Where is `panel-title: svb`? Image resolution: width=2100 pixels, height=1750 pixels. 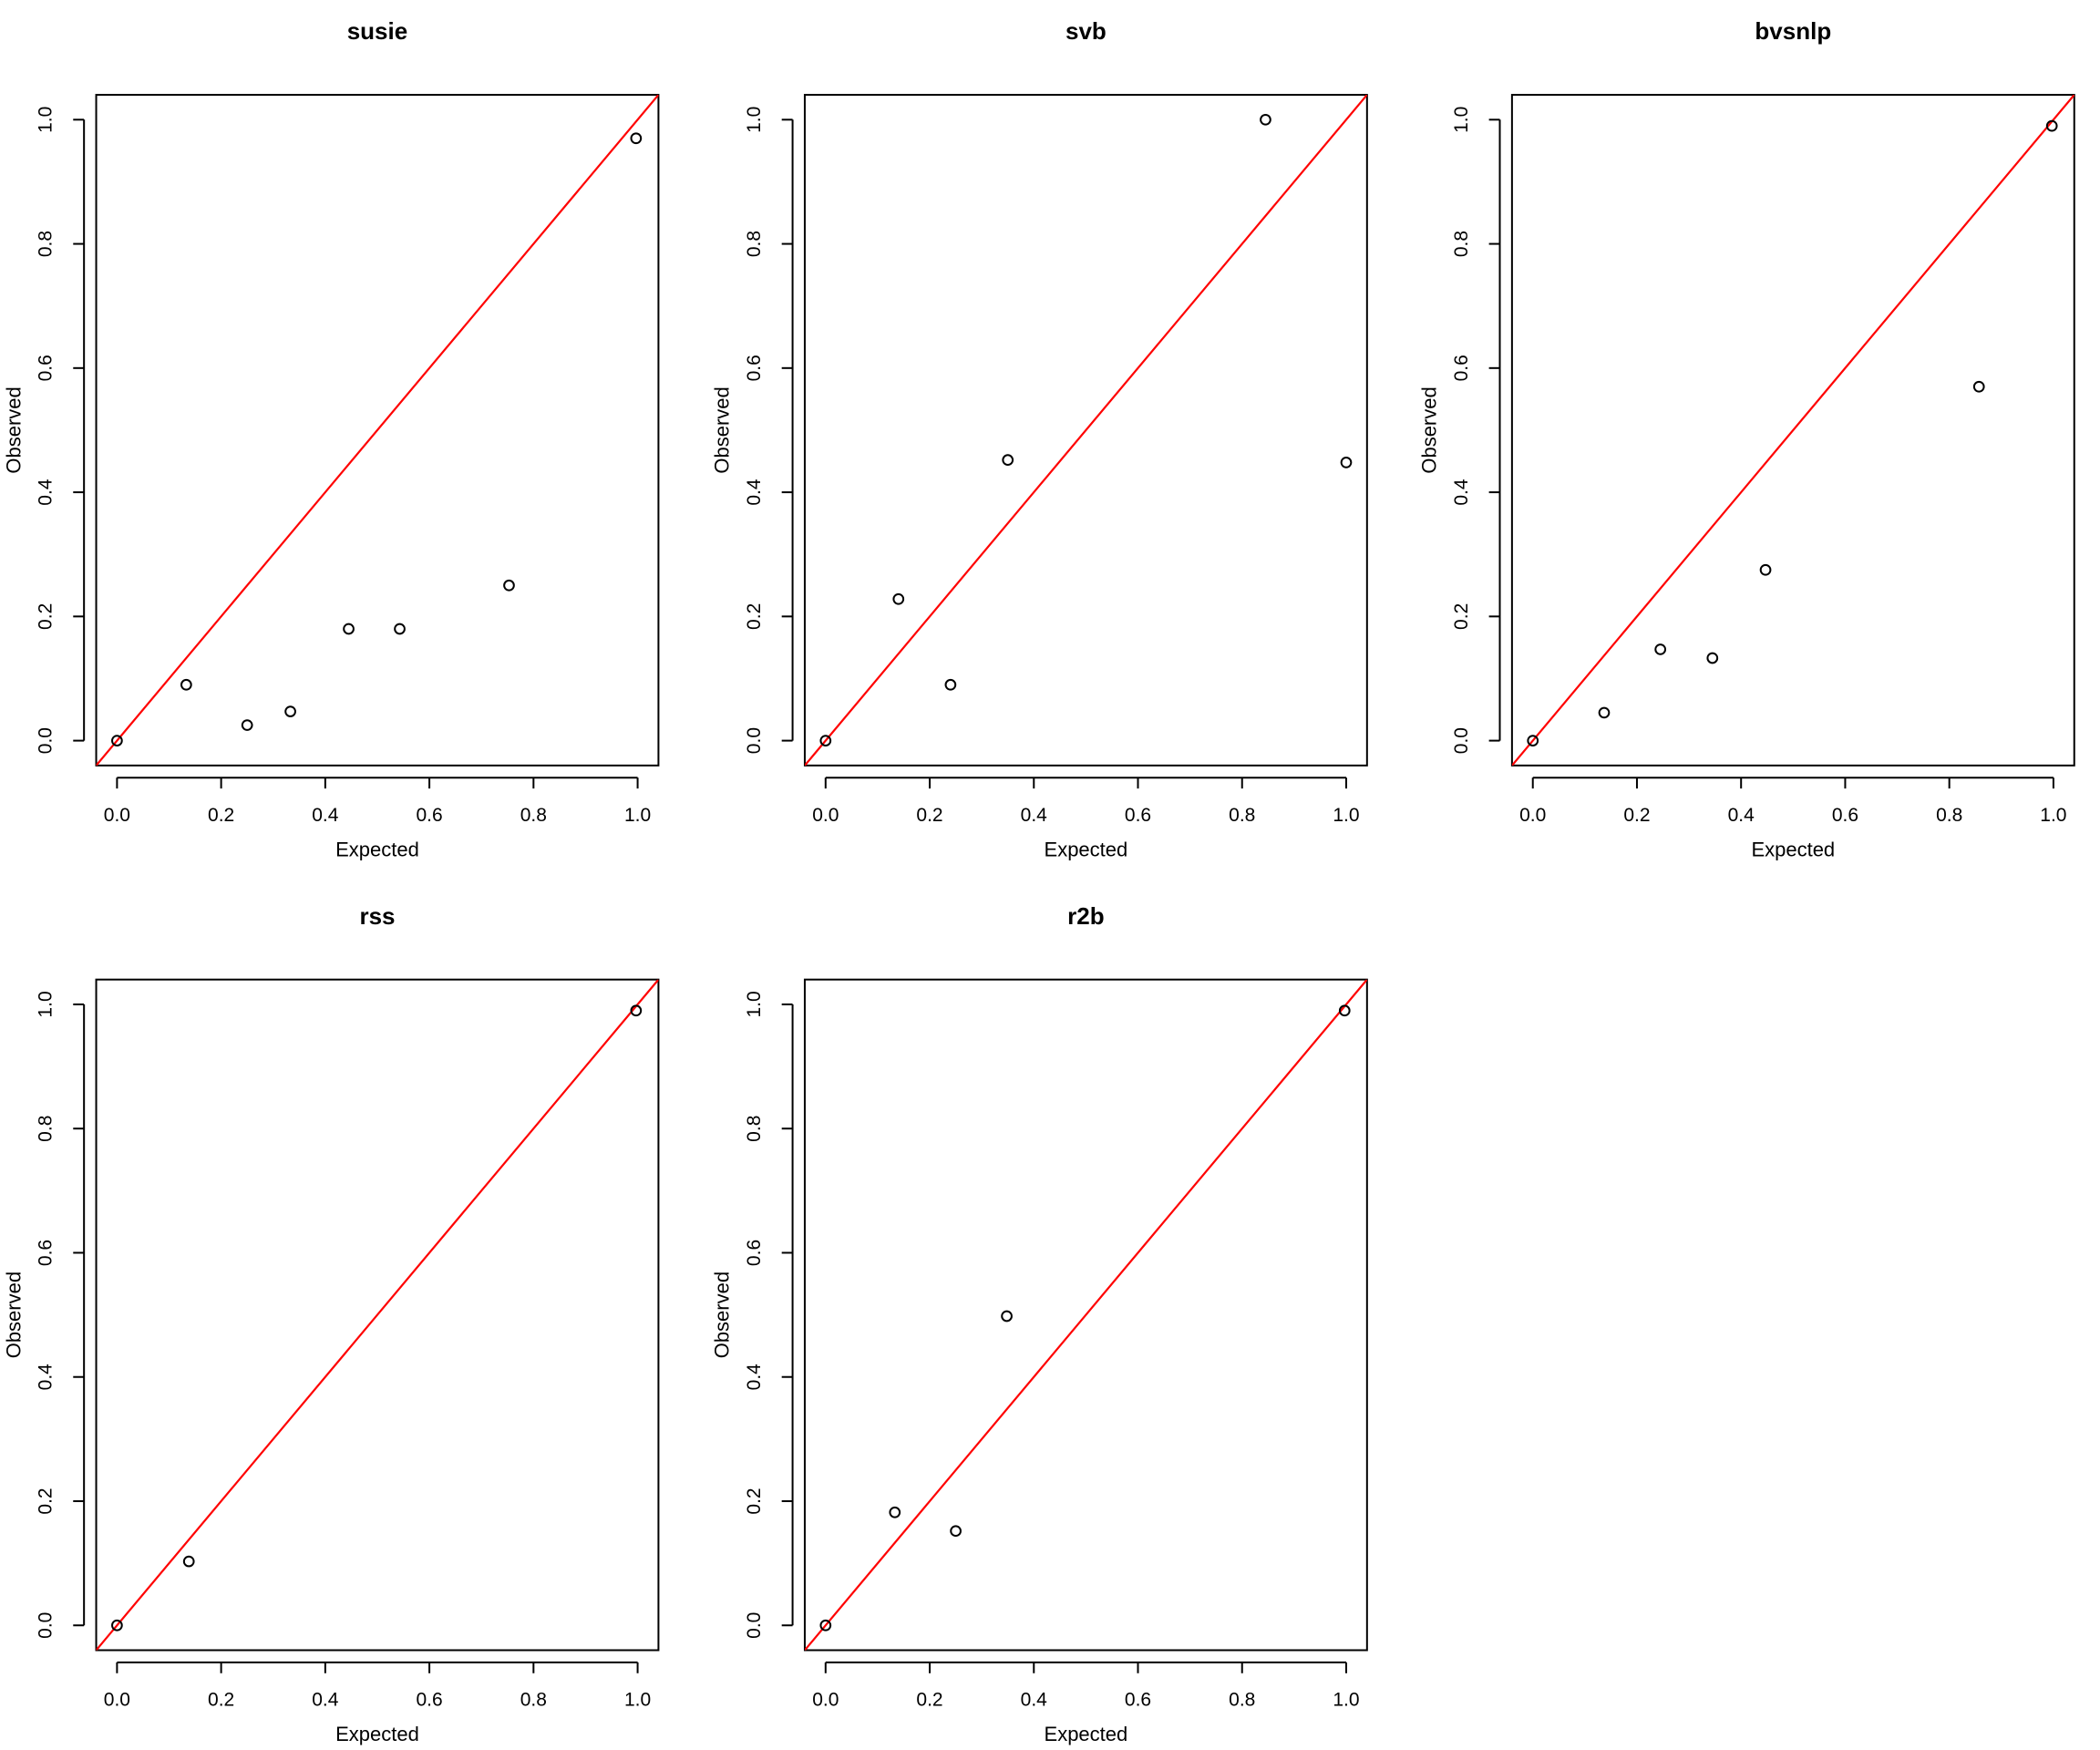
panel-title: svb is located at coordinates (1086, 31).